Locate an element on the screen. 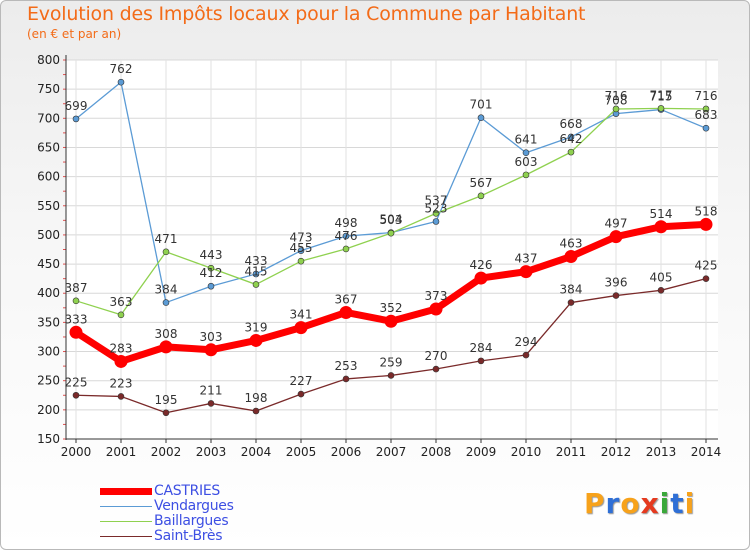 The image size is (750, 550). y-tick-label: 750 is located at coordinates (48, 89).